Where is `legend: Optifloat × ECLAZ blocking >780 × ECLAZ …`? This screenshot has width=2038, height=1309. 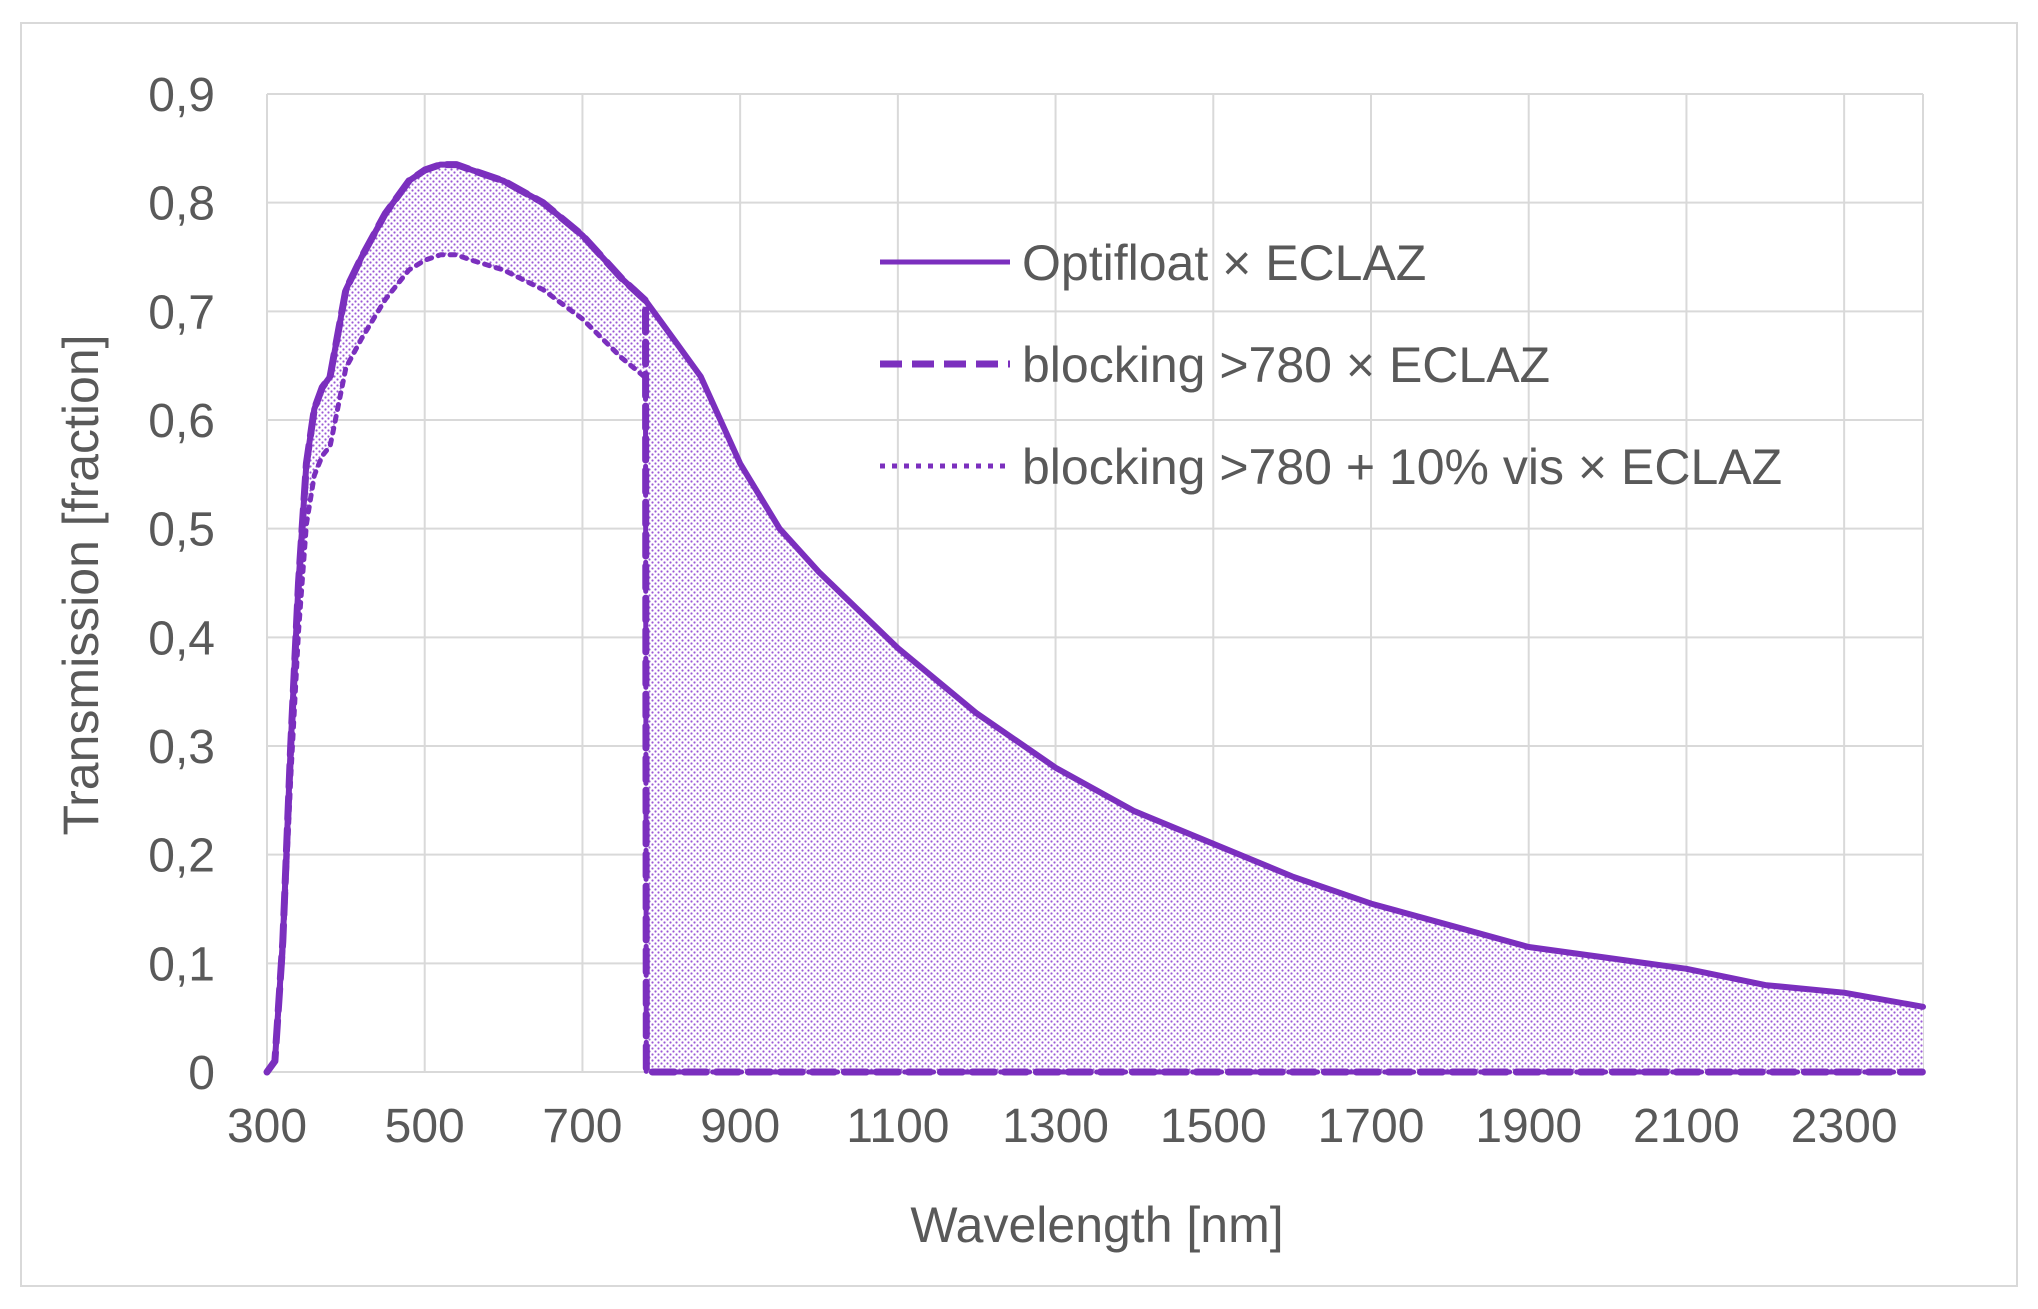 legend: Optifloat × ECLAZ blocking >780 × ECLAZ … is located at coordinates (1331, 365).